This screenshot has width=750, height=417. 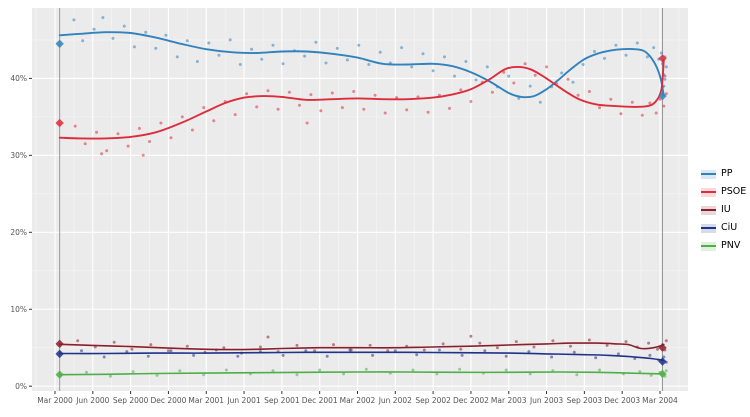 I want to click on legend-label: PSOE, so click(x=734, y=192).